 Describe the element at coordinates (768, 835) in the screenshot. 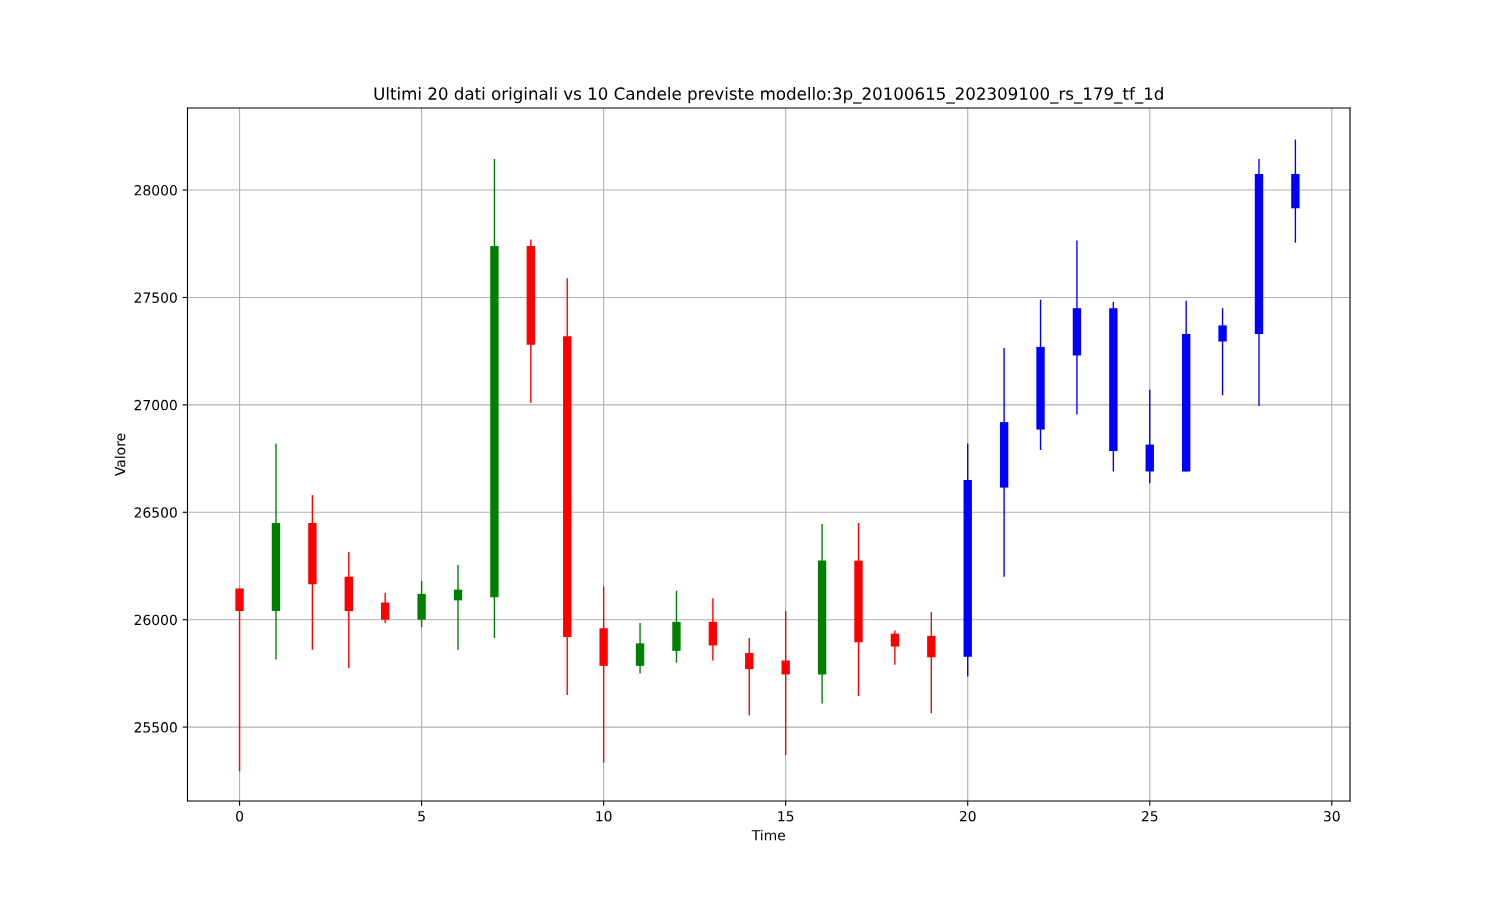

I see `x-axis-title: Time` at that location.